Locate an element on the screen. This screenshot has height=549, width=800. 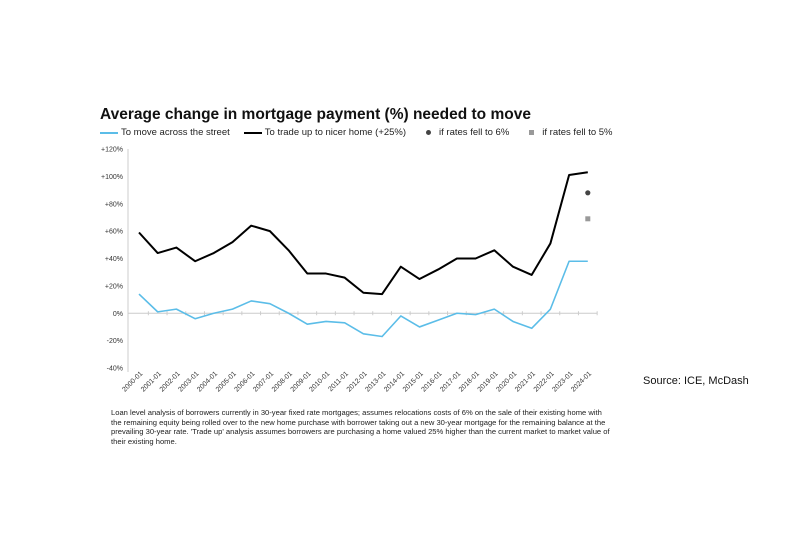
series-line-across-street is located at coordinates (363, 299).